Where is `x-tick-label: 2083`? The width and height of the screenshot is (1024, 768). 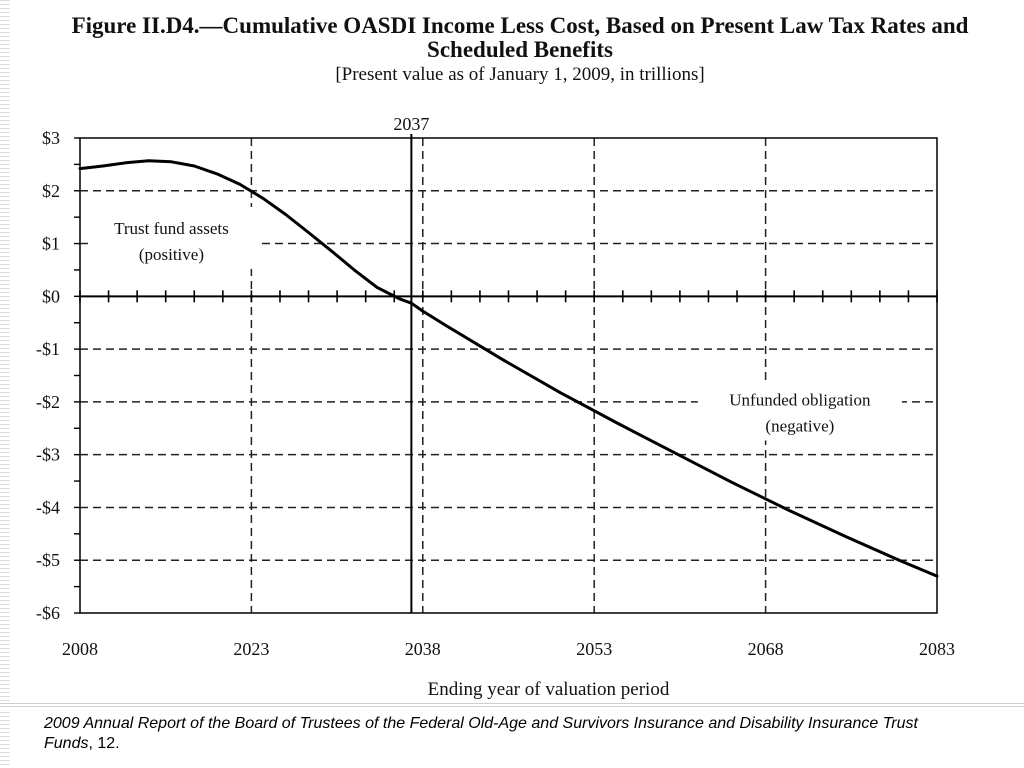
x-tick-label: 2083 is located at coordinates (937, 649).